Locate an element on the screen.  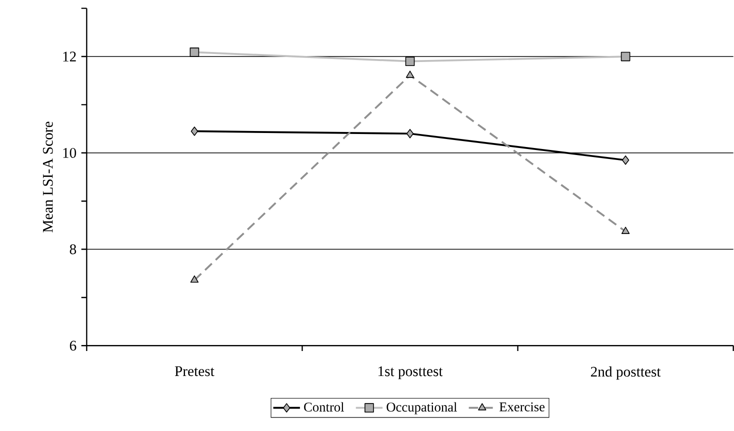
legend-label: Occupational is located at coordinates (421, 408).